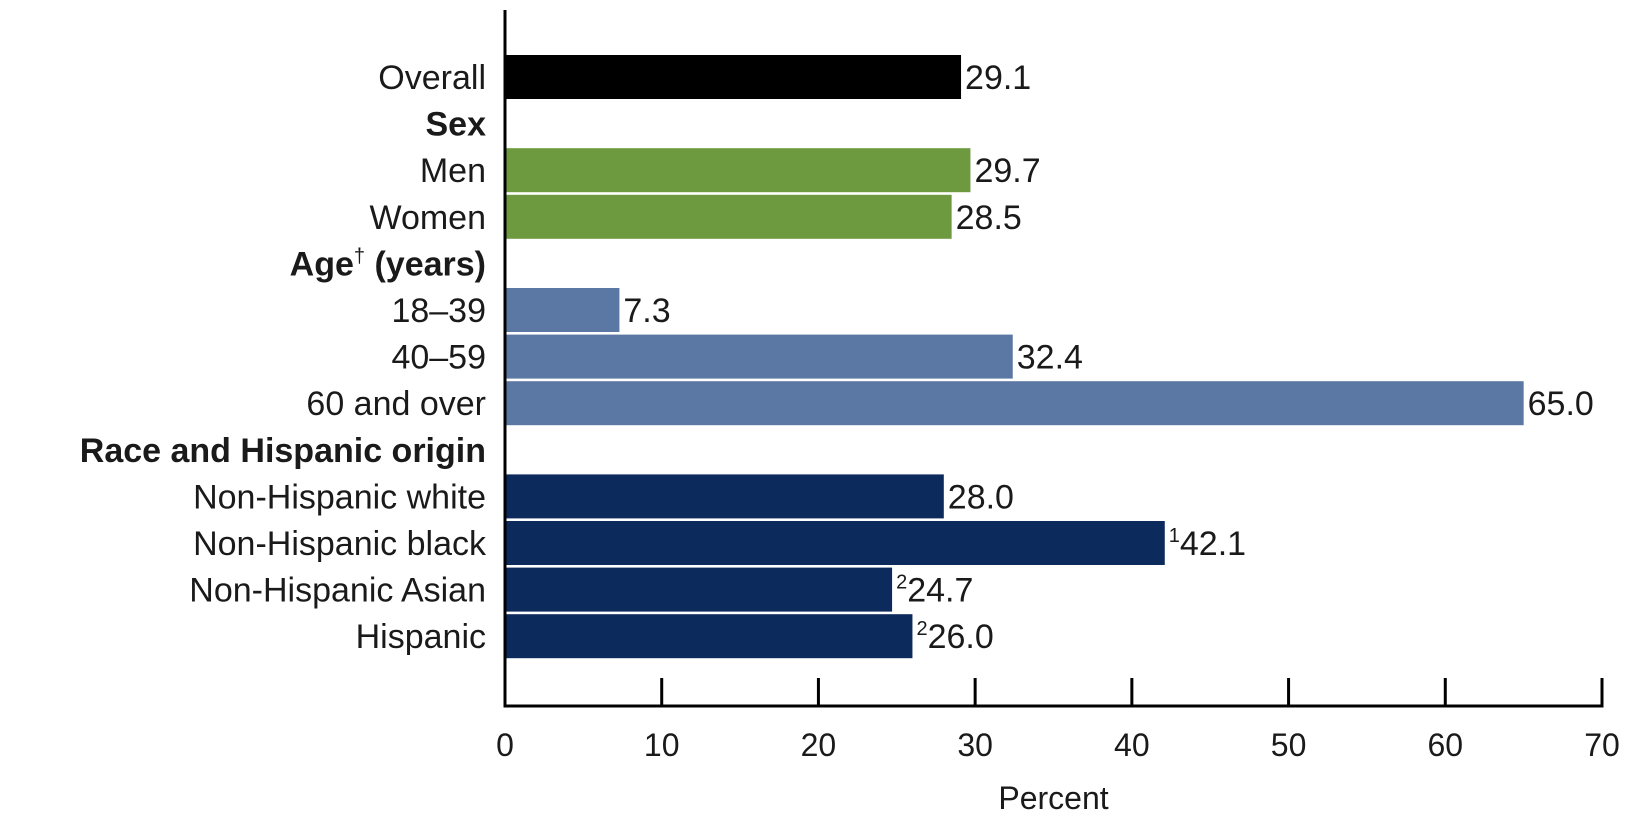  I want to click on category-label: Non-Hispanic black, so click(340, 544).